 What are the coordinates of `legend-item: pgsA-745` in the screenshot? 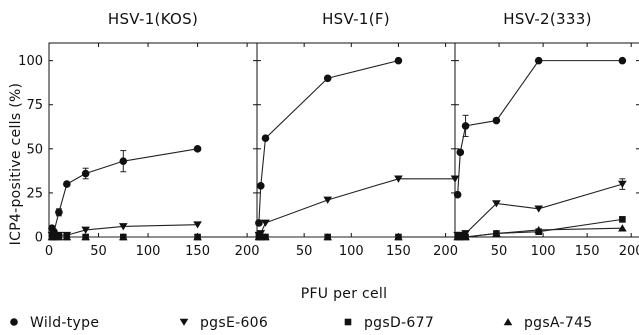 It's located at (548, 323).